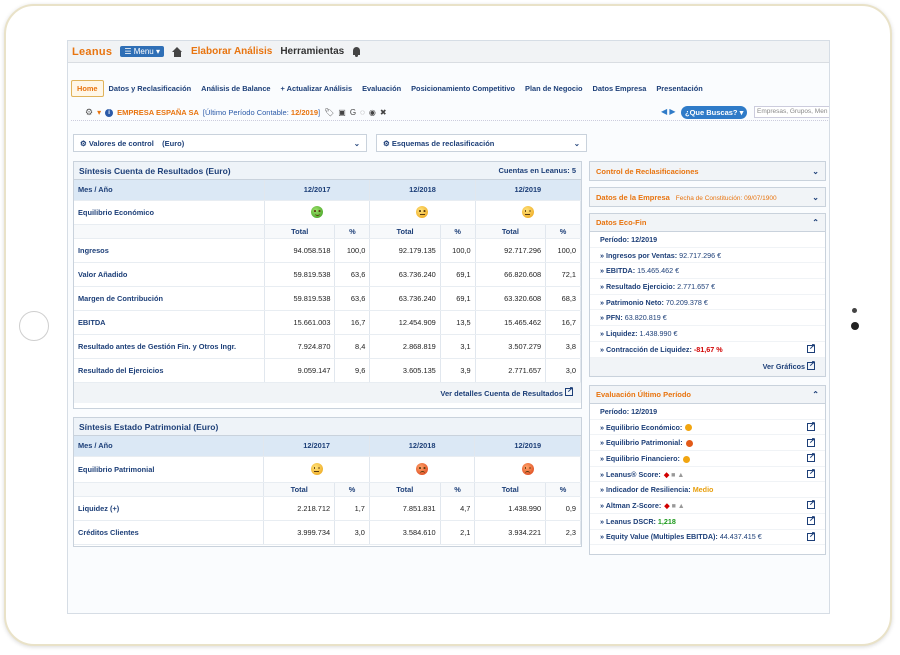 The height and width of the screenshot is (655, 900). What do you see at coordinates (700, 255) in the screenshot?
I see `ecofin-value: 92.717.296 €` at bounding box center [700, 255].